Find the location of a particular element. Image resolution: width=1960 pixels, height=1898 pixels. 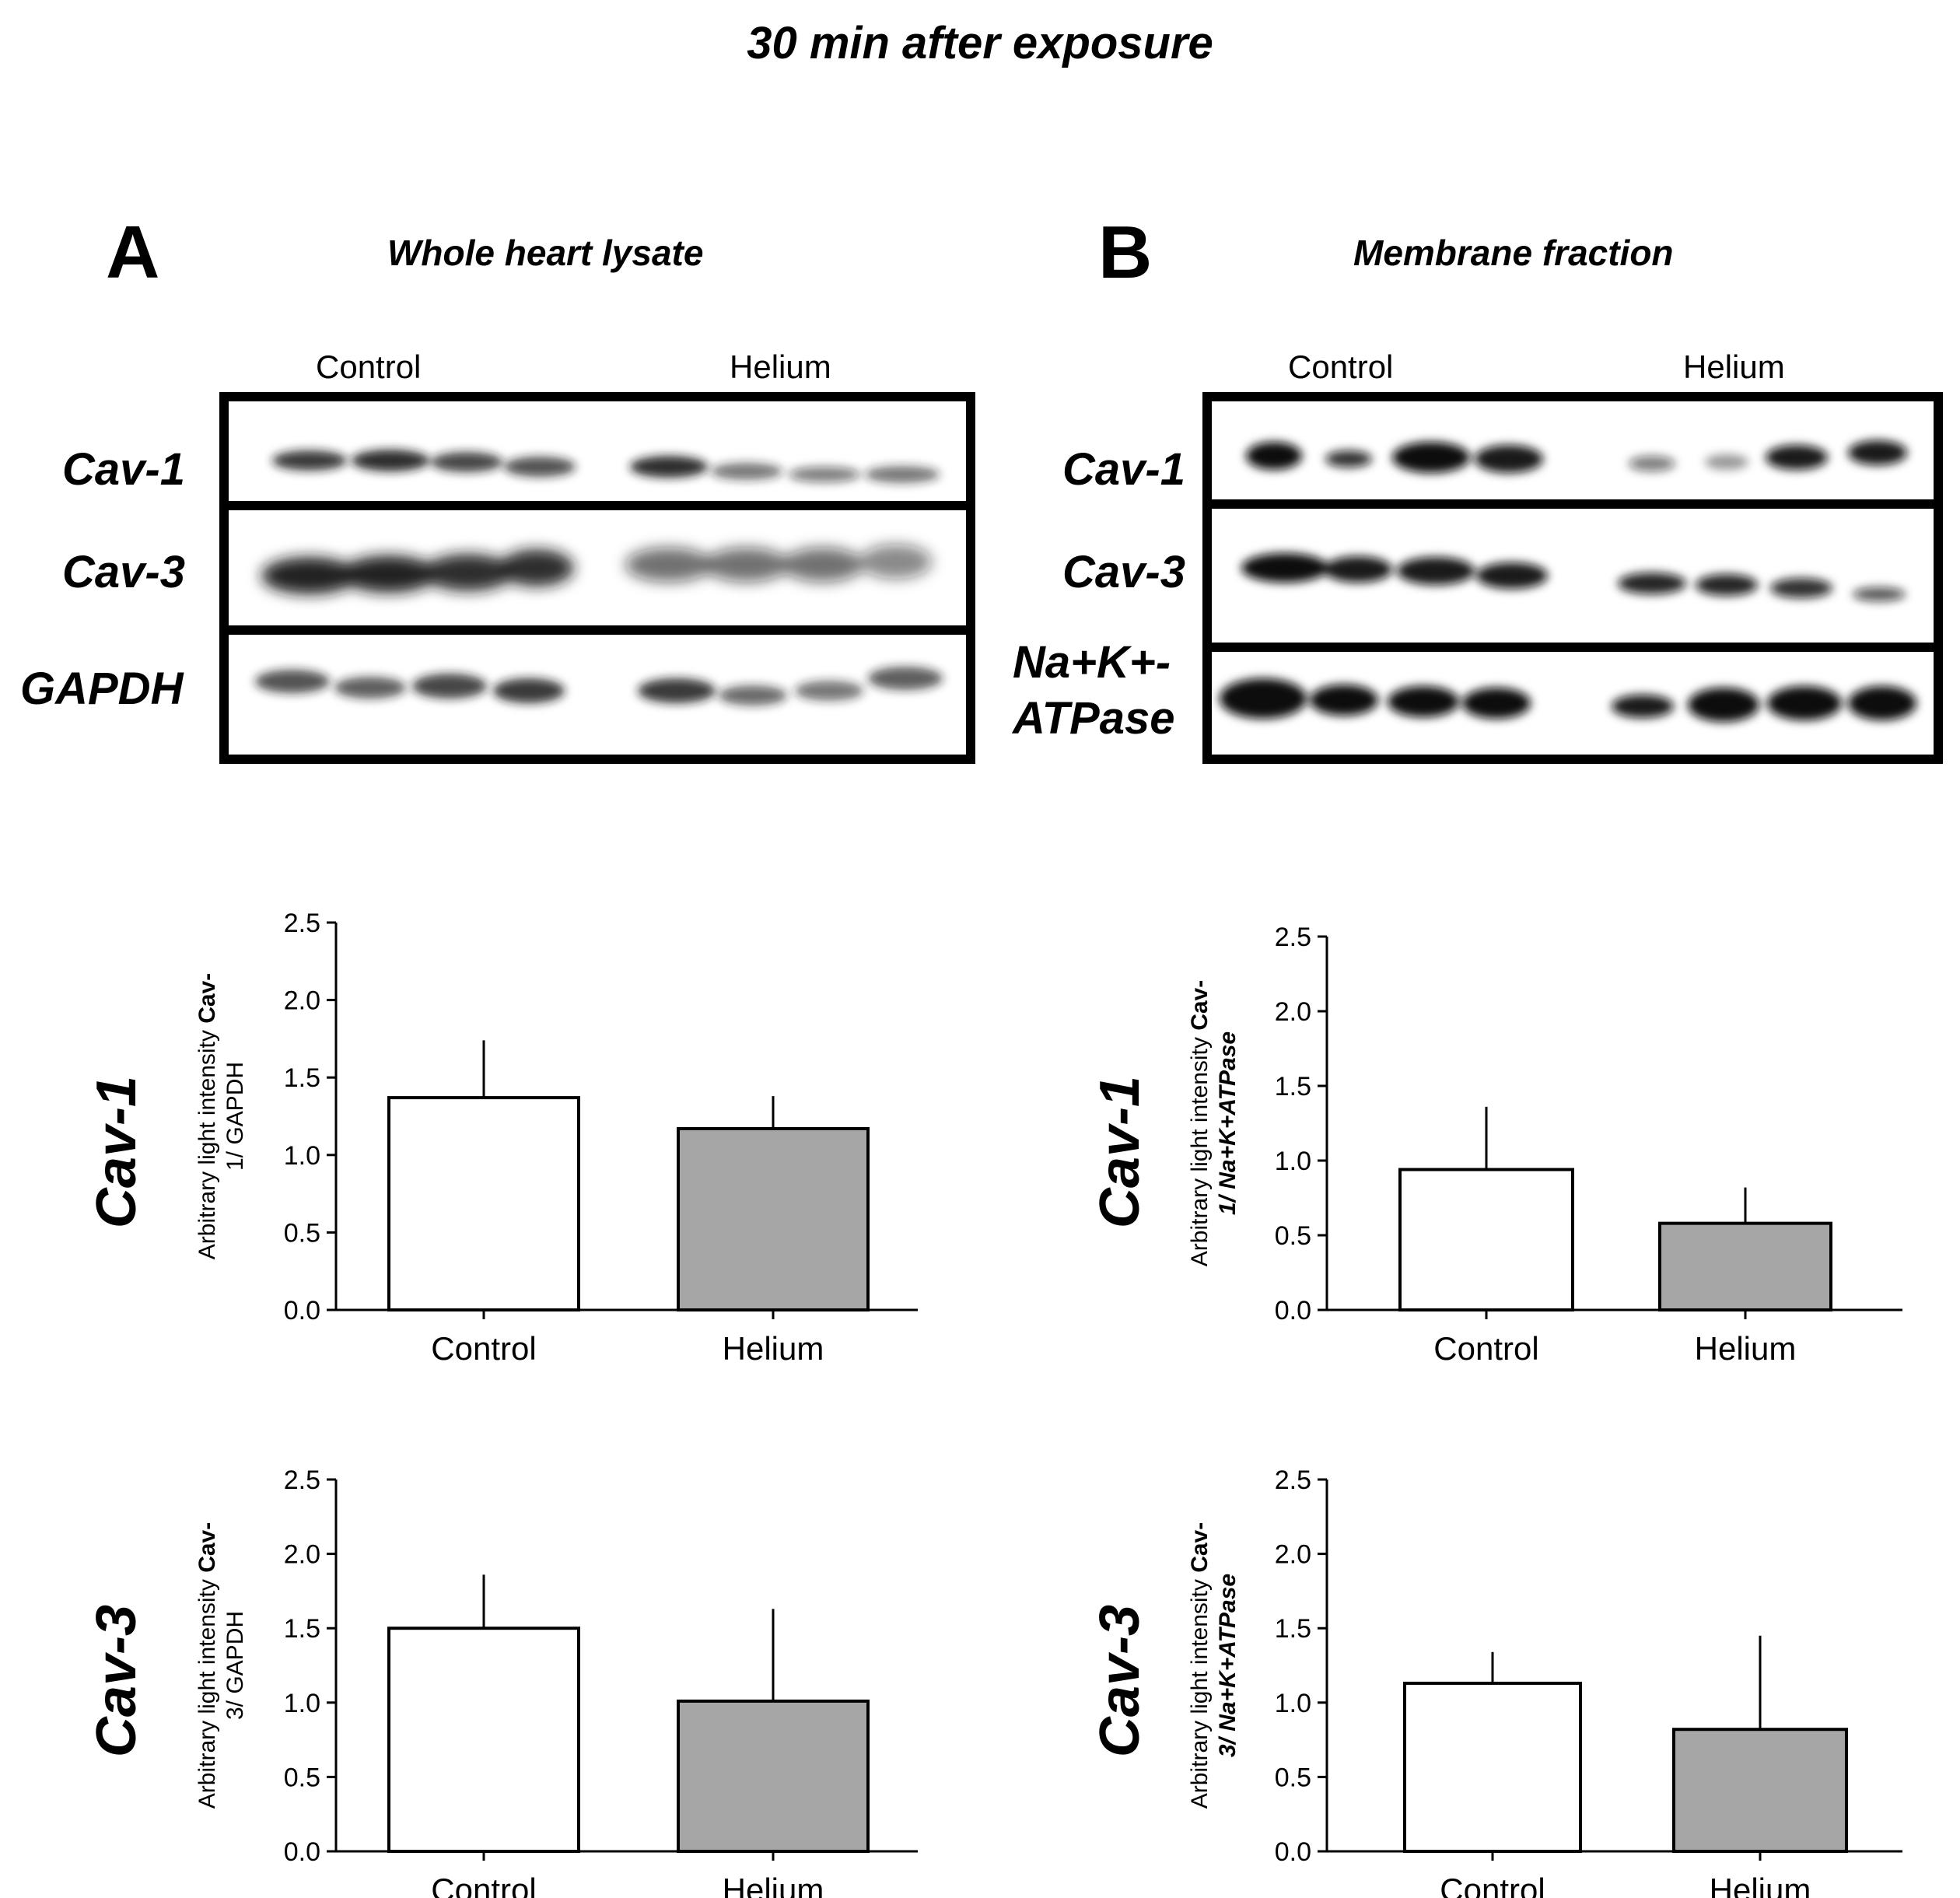

blot-b-bands-cav3 is located at coordinates (1573, 577).